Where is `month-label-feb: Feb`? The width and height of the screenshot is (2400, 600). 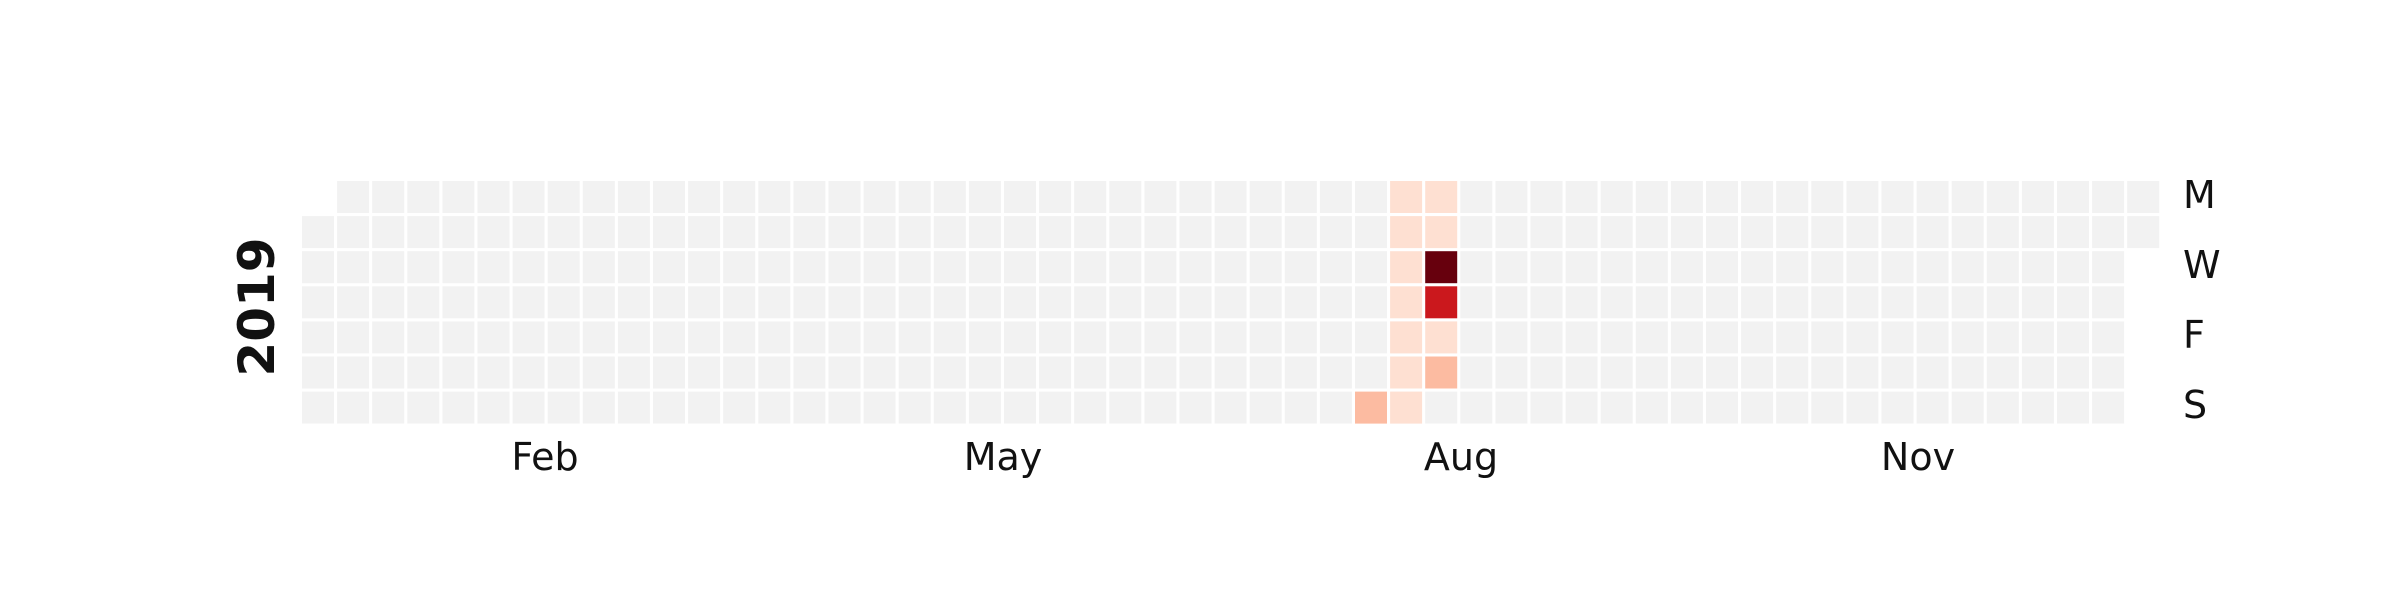
month-label-feb: Feb is located at coordinates (544, 457).